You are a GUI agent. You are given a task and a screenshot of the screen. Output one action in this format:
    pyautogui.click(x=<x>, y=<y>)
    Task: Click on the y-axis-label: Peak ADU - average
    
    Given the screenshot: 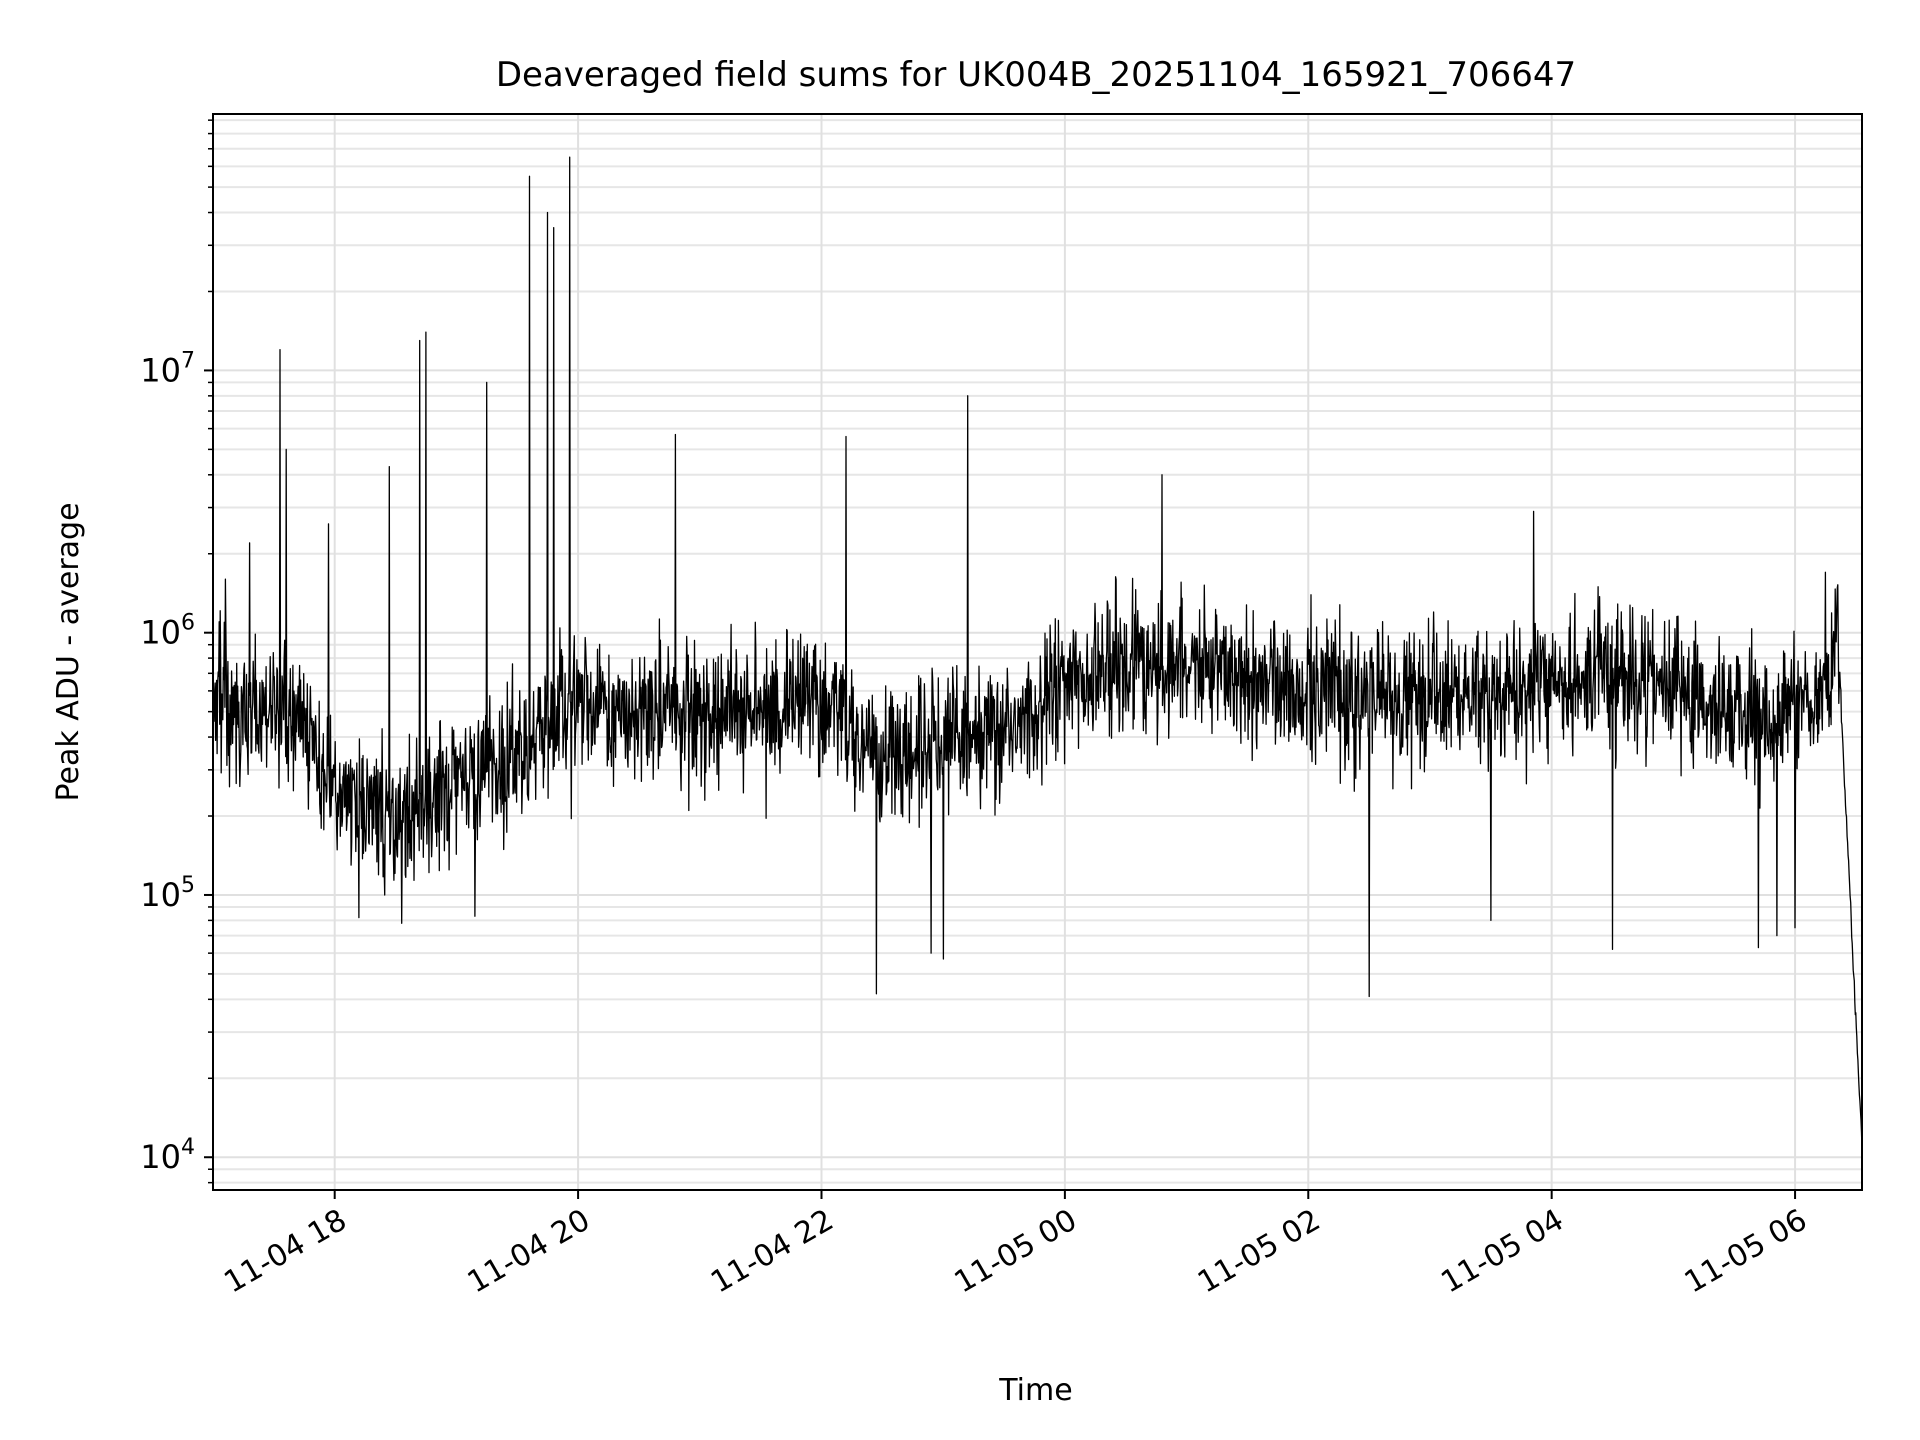 What is the action you would take?
    pyautogui.click(x=68, y=651)
    